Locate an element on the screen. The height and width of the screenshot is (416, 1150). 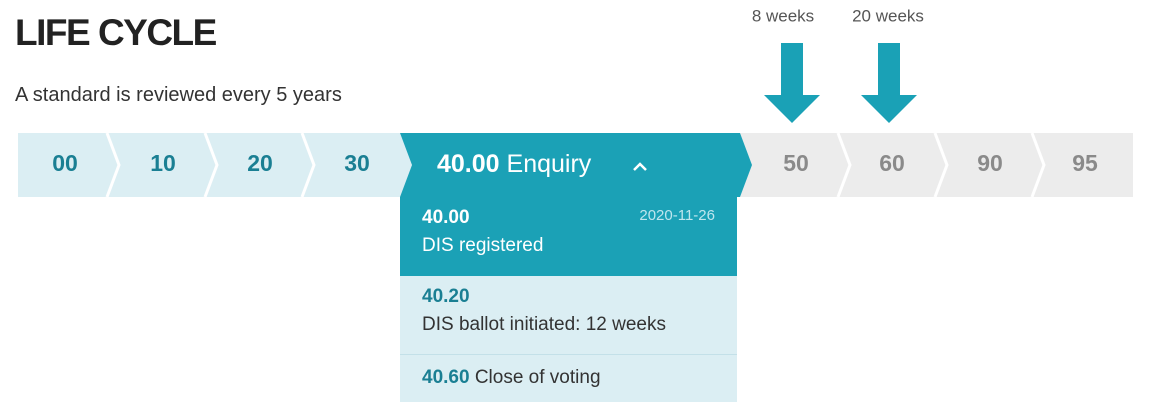
substage-label: Close of voting is located at coordinates (537, 377).